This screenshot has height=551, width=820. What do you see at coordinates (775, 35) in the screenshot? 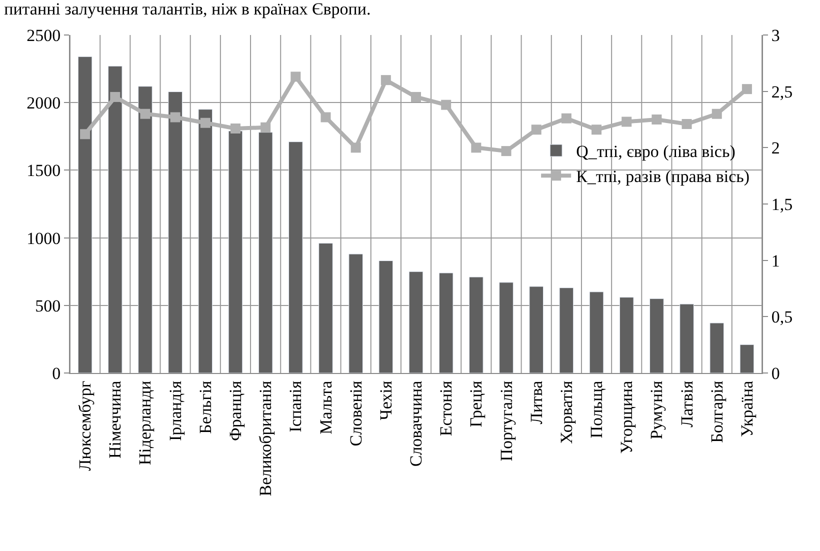
I see `y2-tick-label: 3` at bounding box center [775, 35].